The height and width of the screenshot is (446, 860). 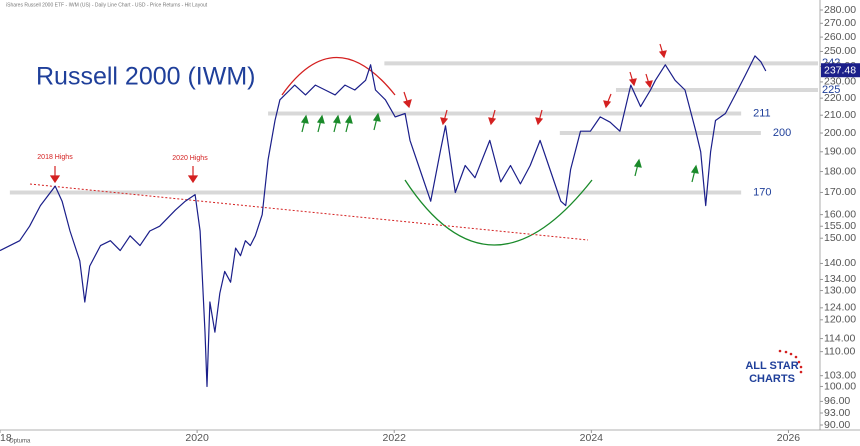 I want to click on y-tick-label: 120.00, so click(x=840, y=320).